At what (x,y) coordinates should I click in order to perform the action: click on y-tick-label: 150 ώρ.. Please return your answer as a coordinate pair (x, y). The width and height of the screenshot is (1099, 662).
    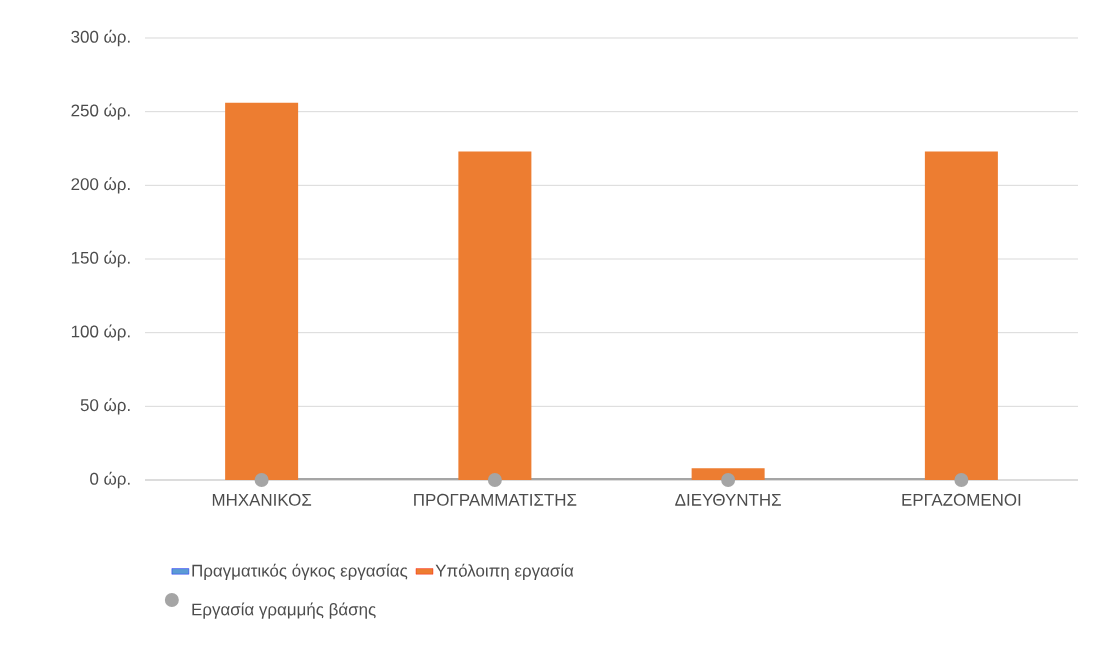
    Looking at the image, I should click on (100, 259).